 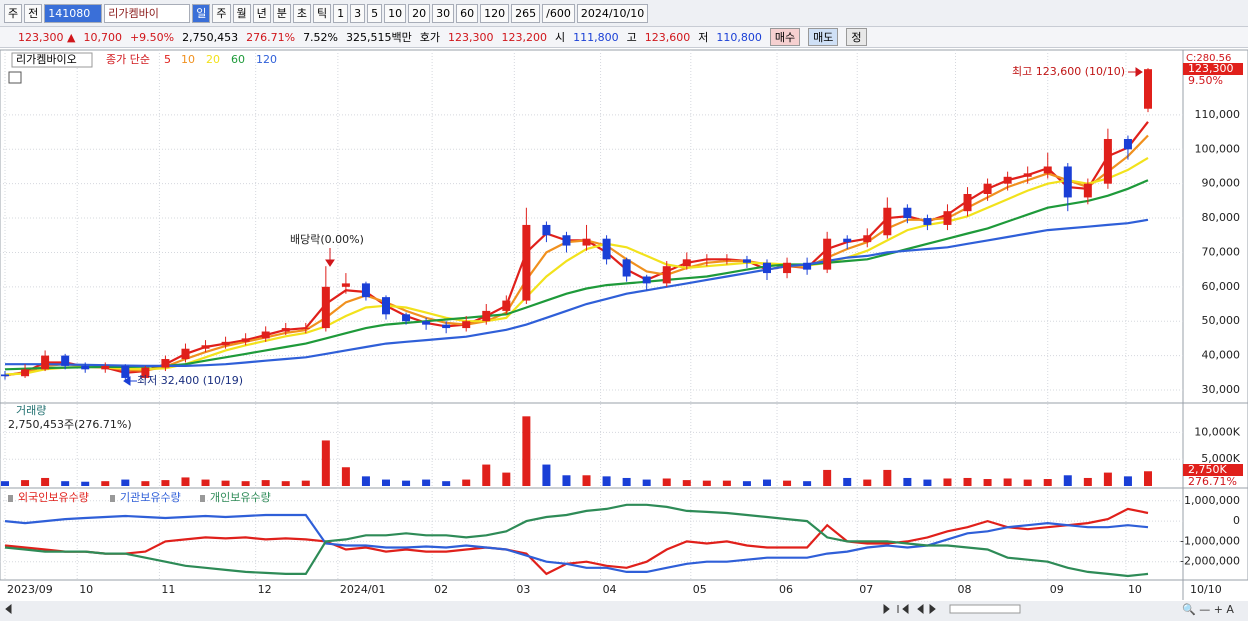 What do you see at coordinates (576, 543) in the screenshot?
I see `holding-line` at bounding box center [576, 543].